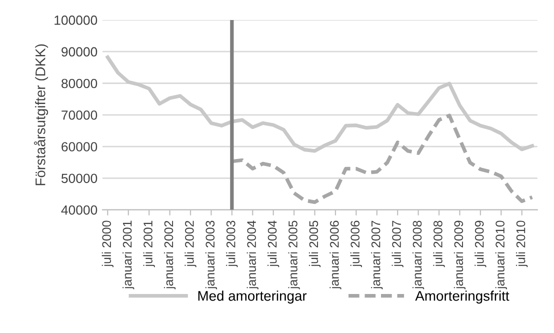  Describe the element at coordinates (356, 244) in the screenshot. I see `x-tick-label: juli 2006` at that location.